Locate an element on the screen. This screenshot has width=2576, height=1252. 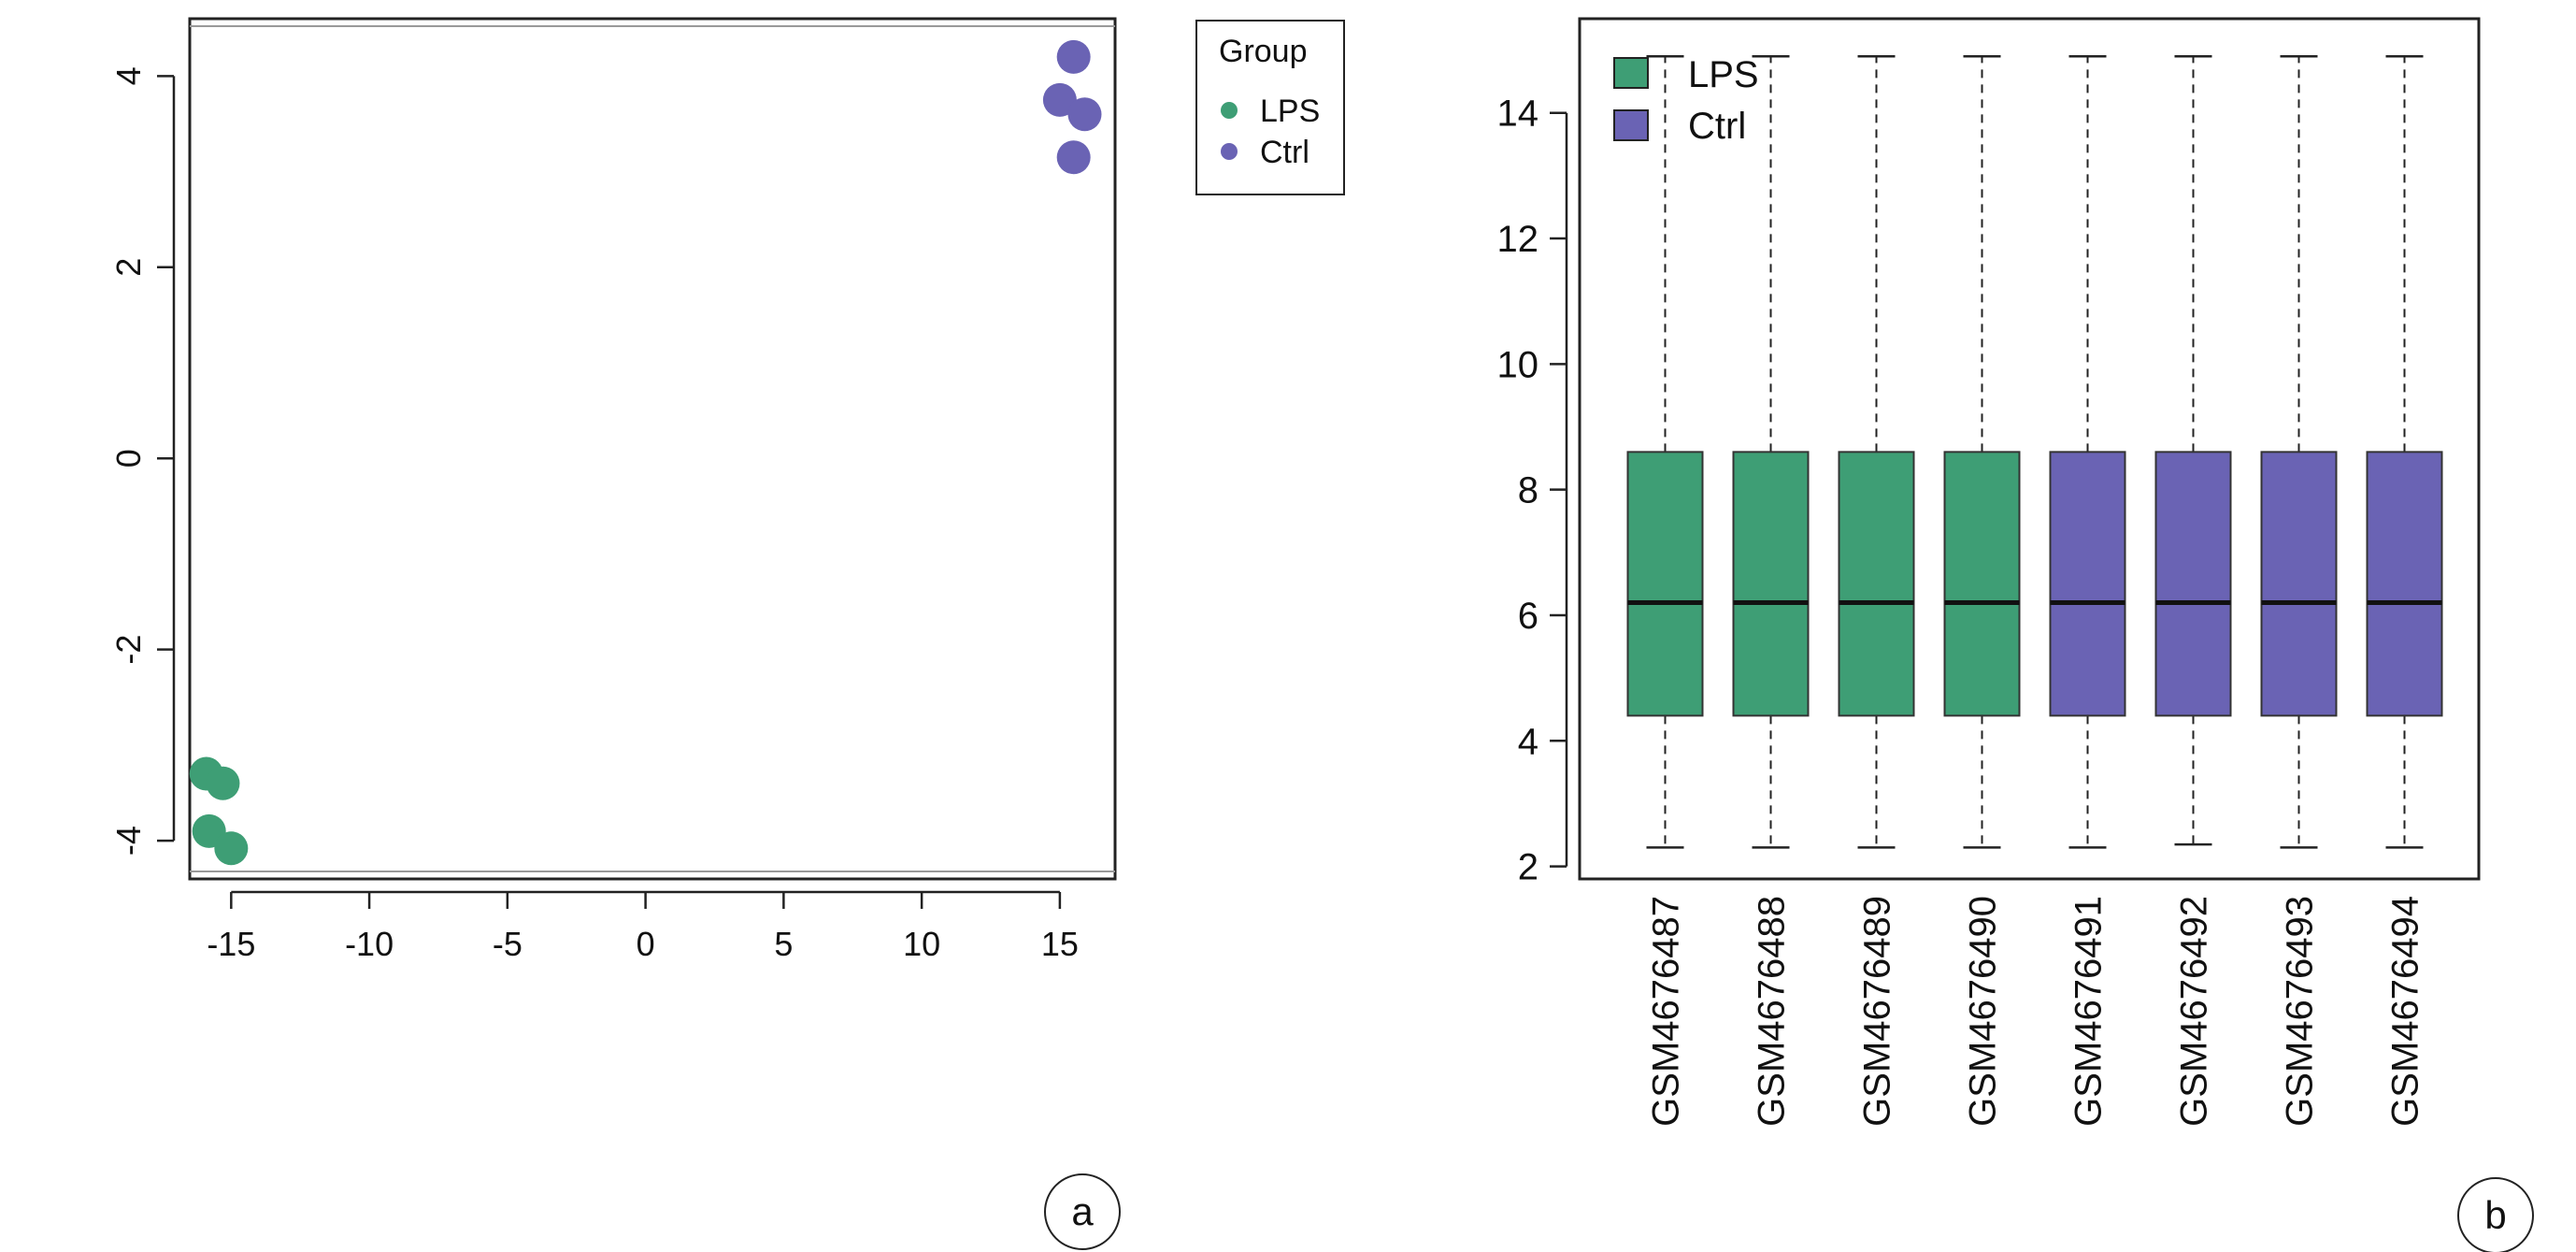
panel-label-a: a is located at coordinates (1082, 1211).